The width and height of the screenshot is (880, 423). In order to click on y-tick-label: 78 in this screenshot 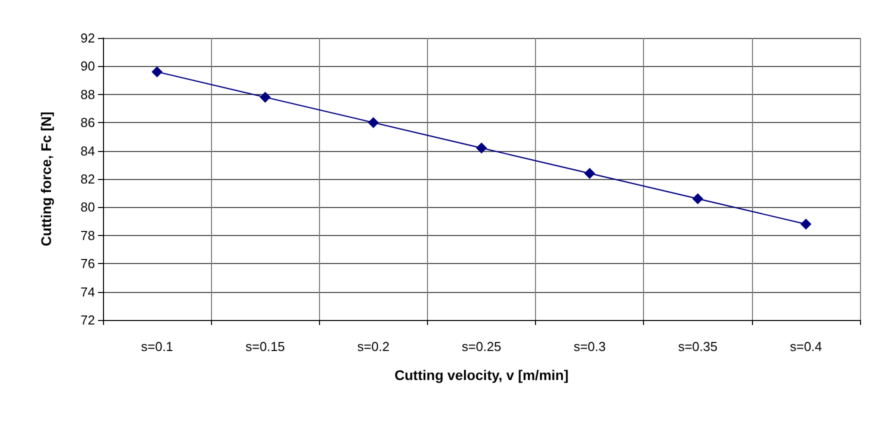, I will do `click(87, 235)`.